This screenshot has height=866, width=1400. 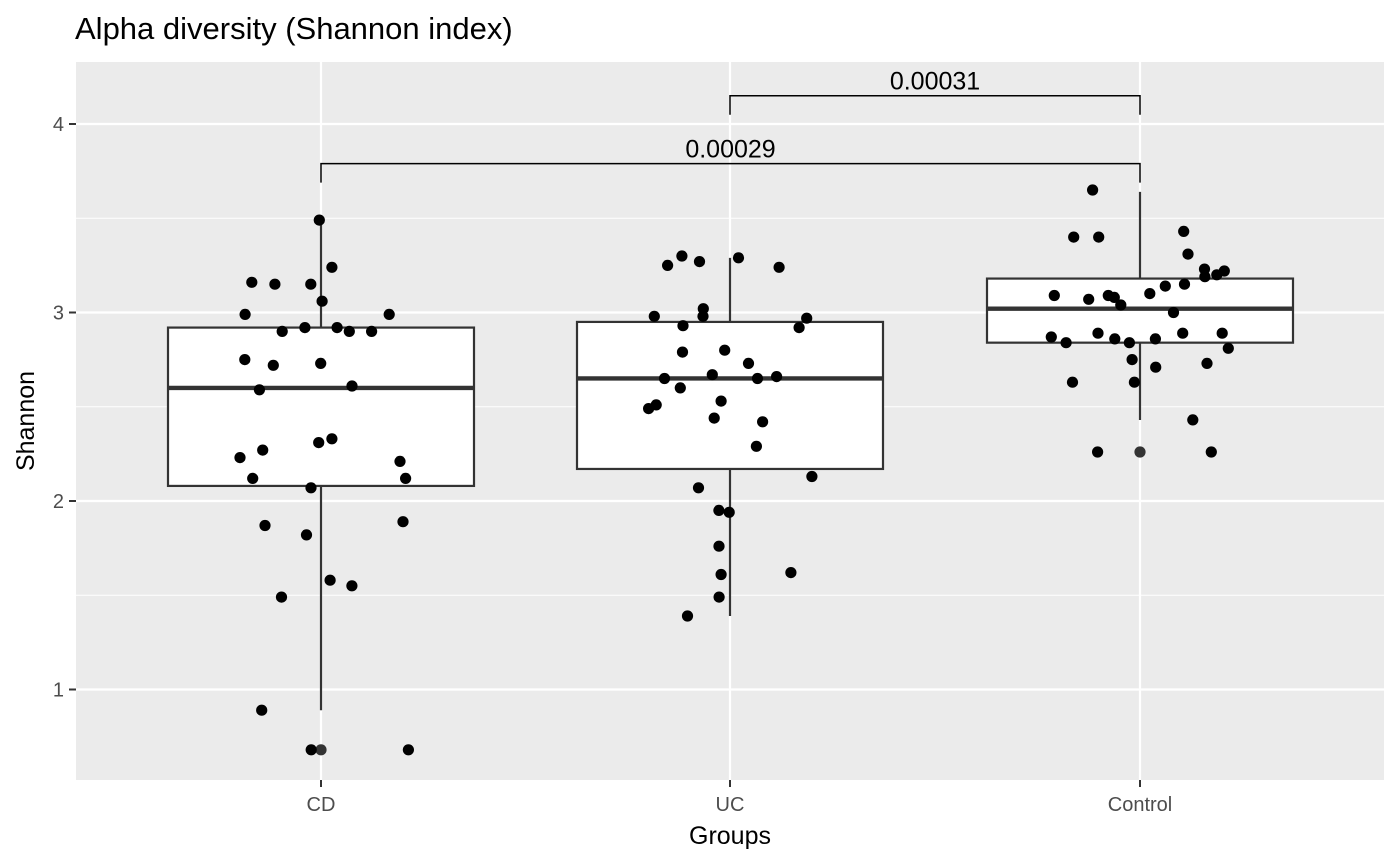 What do you see at coordinates (321, 805) in the screenshot?
I see `x-tick-label: CD` at bounding box center [321, 805].